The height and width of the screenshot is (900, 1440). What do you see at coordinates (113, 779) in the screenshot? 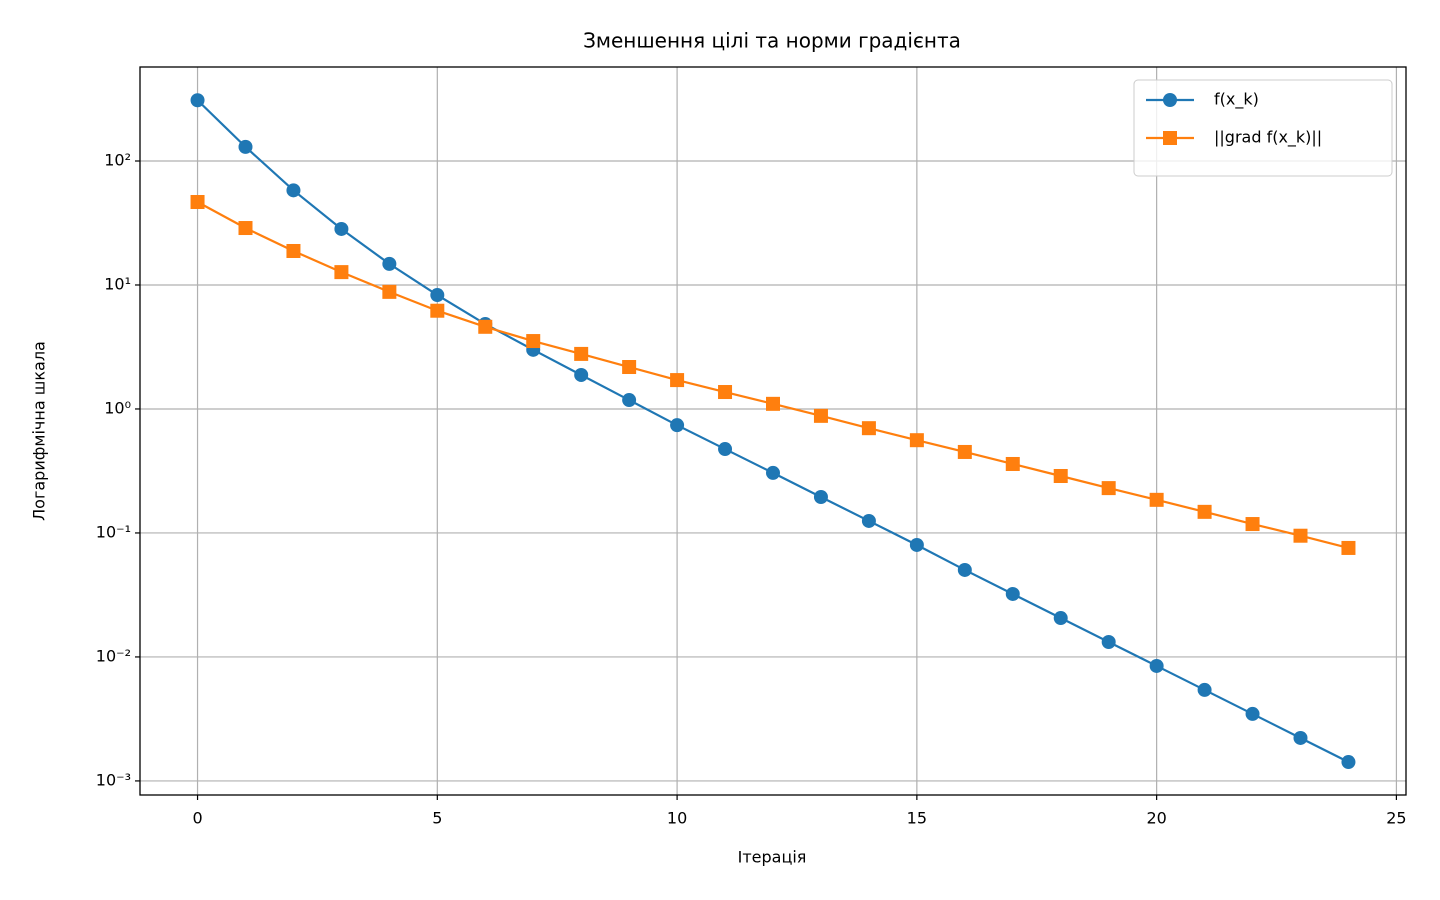
I see `y-tick-label: 10⁻³` at bounding box center [113, 779].